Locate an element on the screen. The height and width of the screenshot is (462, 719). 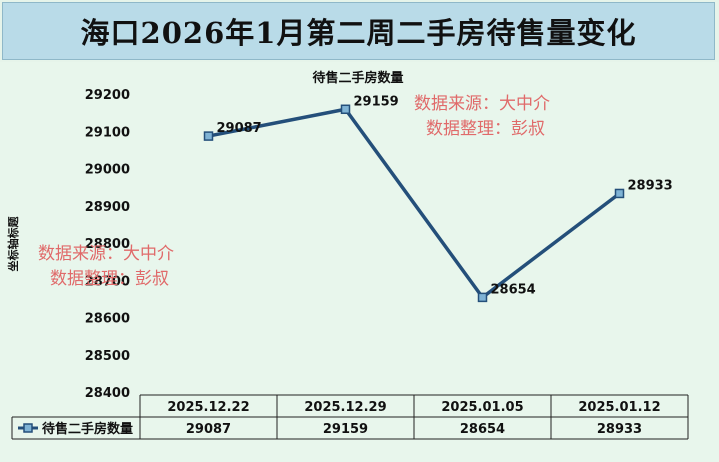
watermark-top-source: 数据来源：大中介 is located at coordinates (482, 104).